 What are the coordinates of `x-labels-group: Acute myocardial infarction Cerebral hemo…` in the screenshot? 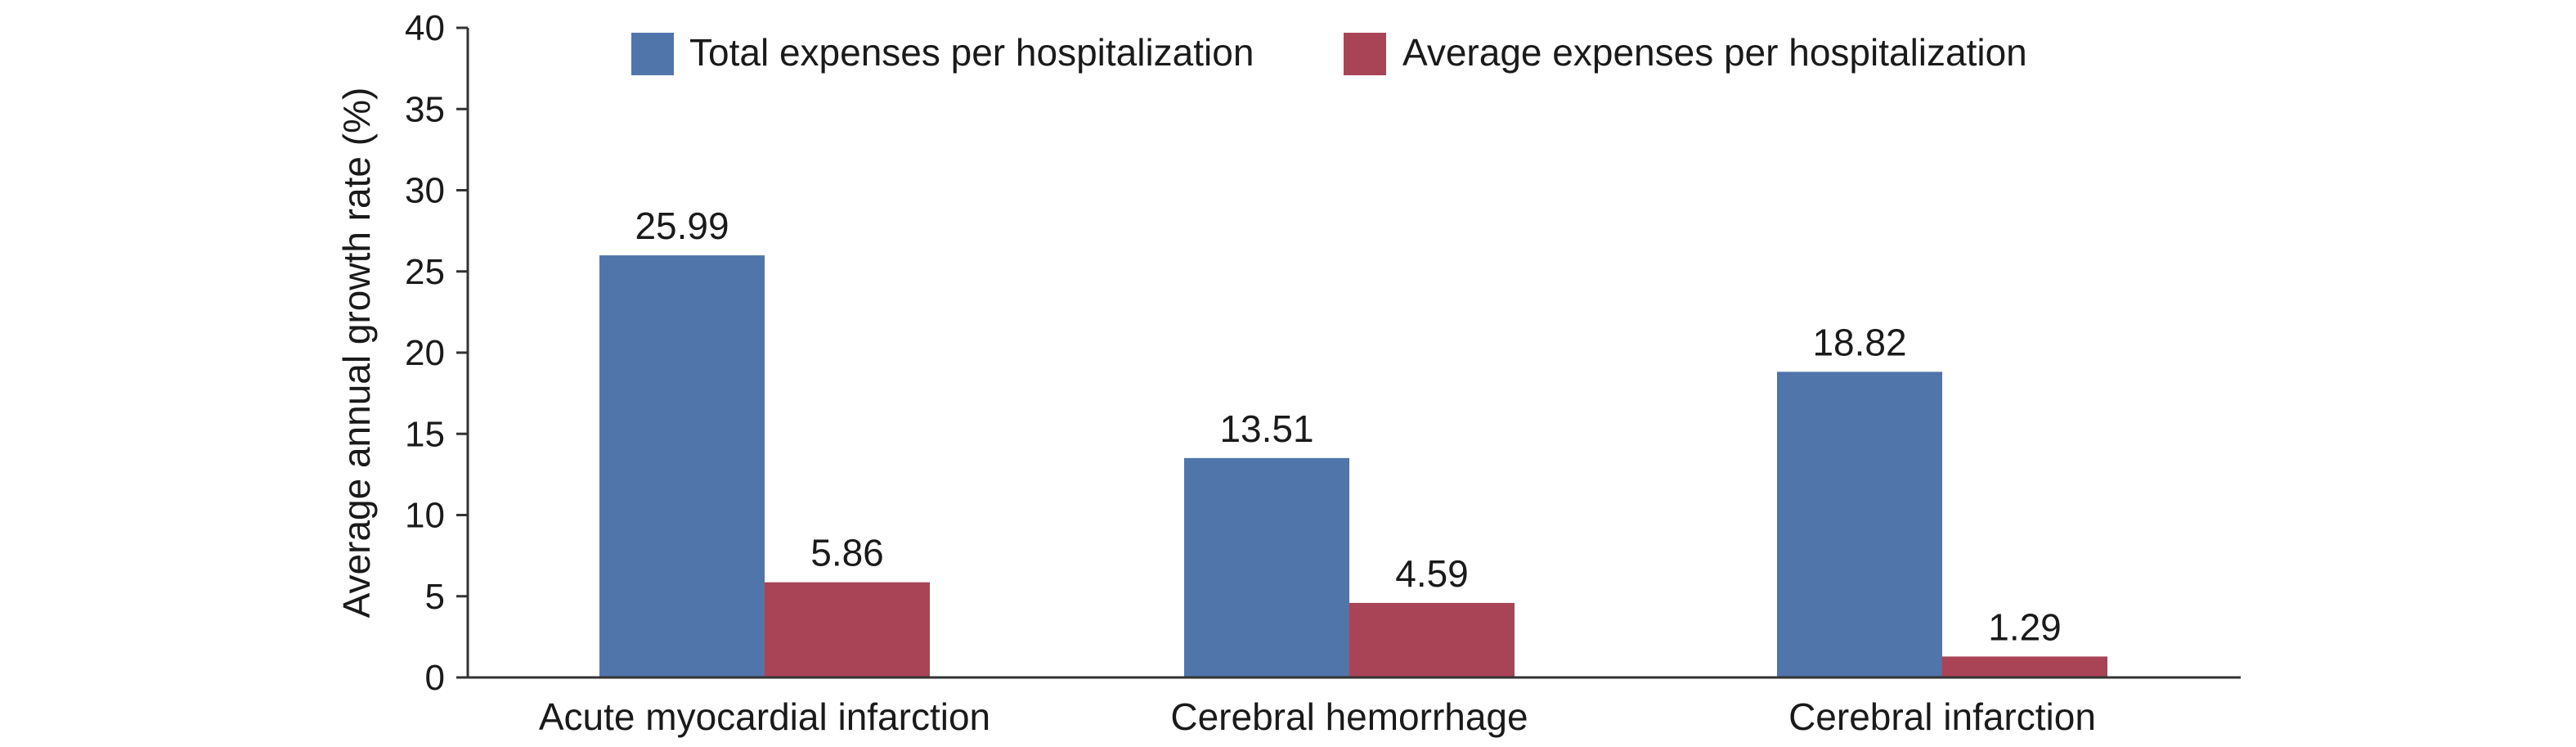 It's located at (1318, 717).